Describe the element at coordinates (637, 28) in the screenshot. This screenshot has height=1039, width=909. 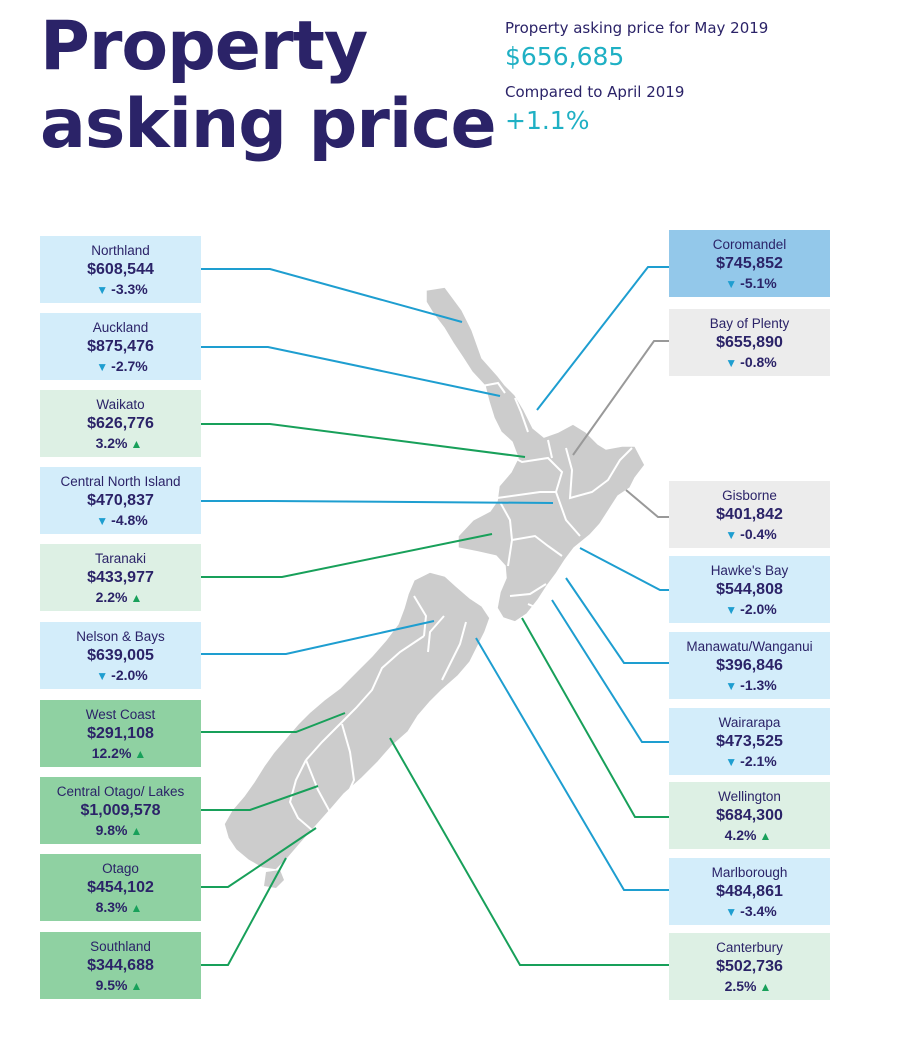
I see `may-price-label: Property asking price for May 2019` at that location.